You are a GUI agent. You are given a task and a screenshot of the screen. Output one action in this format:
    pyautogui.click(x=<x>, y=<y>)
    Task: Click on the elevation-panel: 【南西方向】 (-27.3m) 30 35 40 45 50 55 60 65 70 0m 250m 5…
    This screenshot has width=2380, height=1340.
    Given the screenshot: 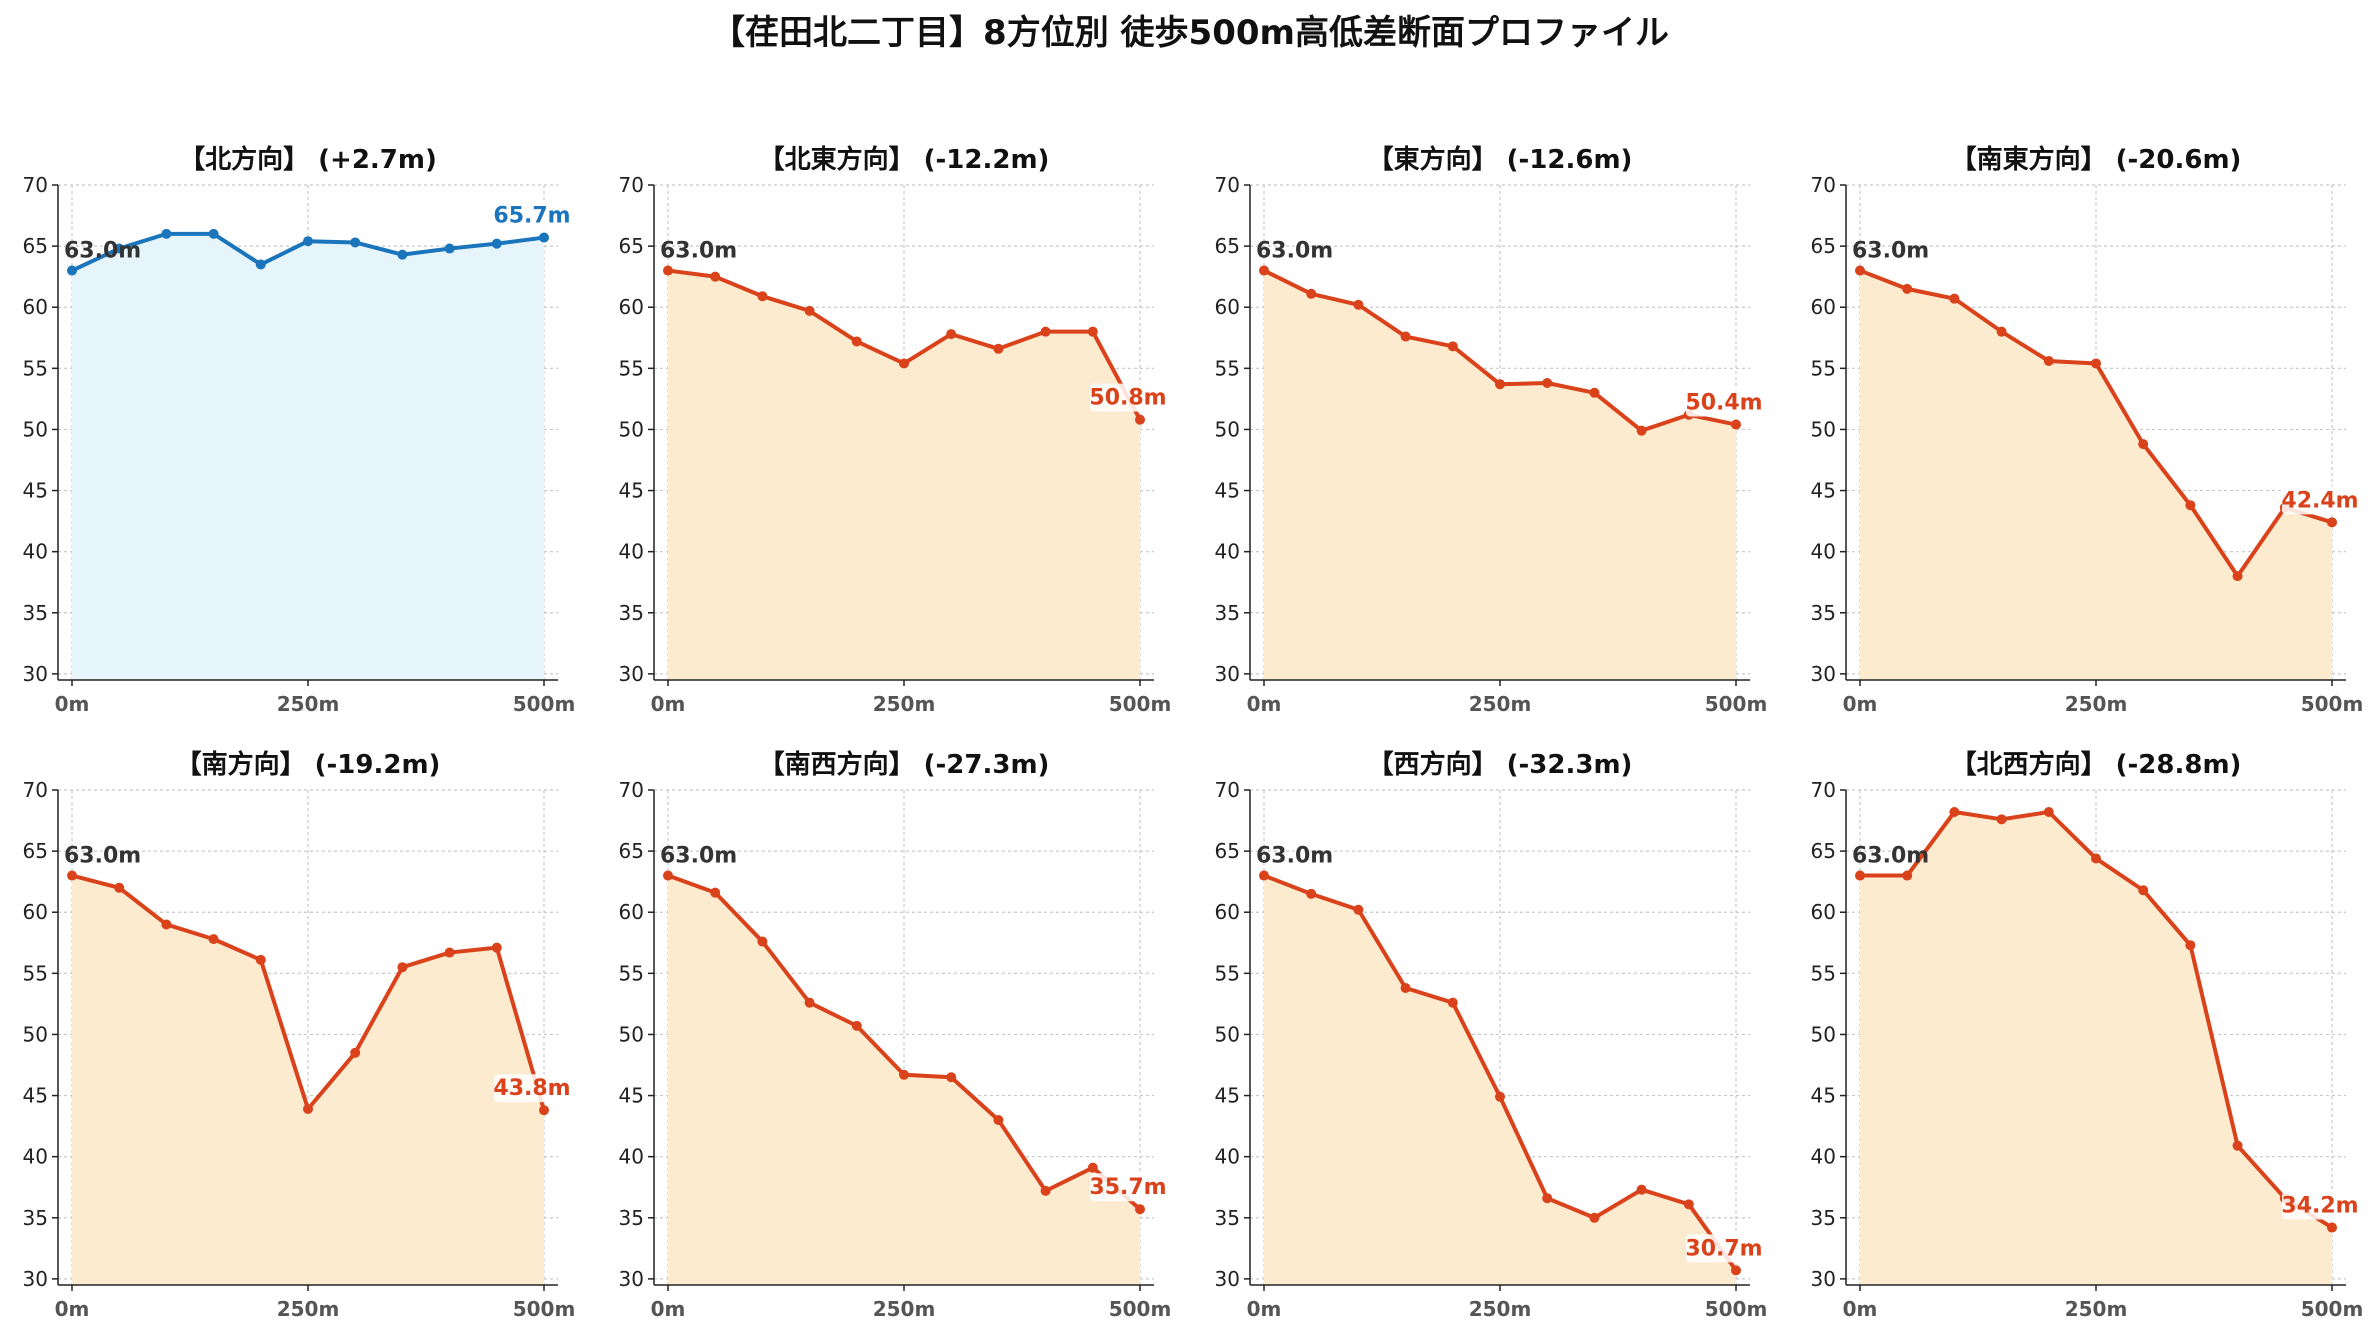 What is the action you would take?
    pyautogui.click(x=895, y=1035)
    